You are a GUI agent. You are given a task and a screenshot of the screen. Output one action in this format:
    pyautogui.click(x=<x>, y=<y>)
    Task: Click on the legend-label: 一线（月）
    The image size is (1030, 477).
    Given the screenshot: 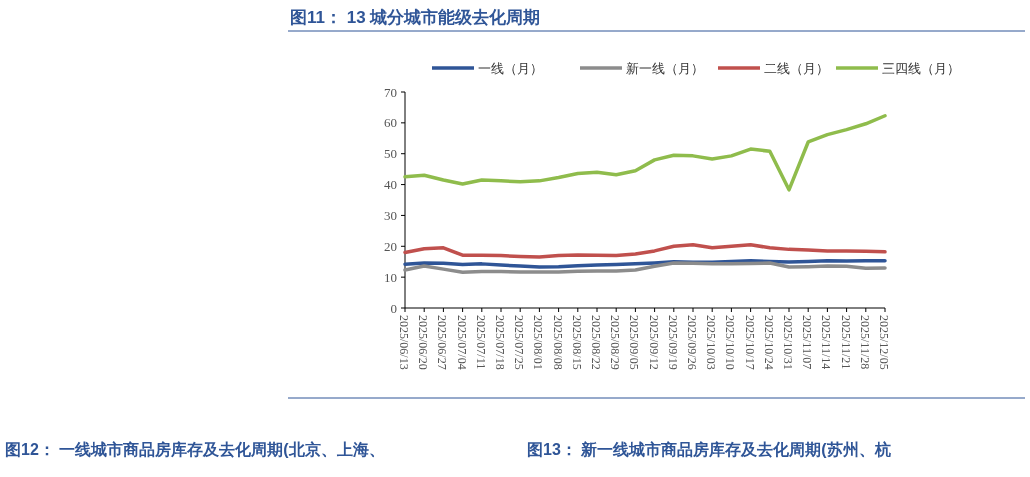 What is the action you would take?
    pyautogui.click(x=510, y=68)
    